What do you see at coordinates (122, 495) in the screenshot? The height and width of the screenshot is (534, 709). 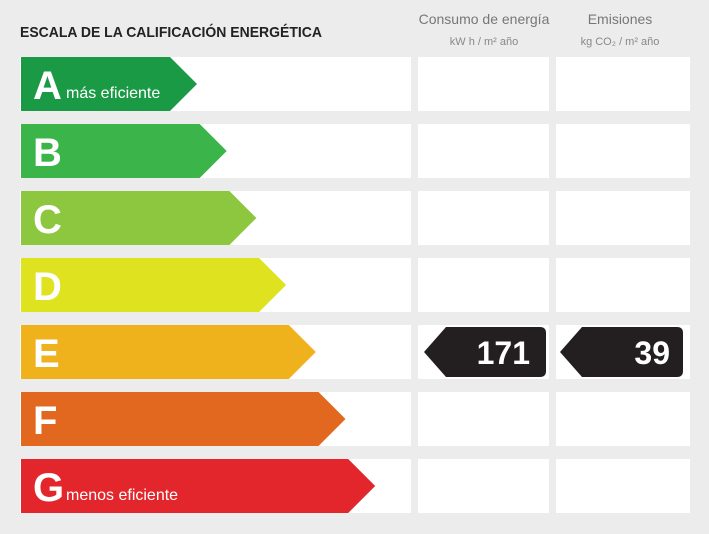 I see `rating-label: menos eficiente` at bounding box center [122, 495].